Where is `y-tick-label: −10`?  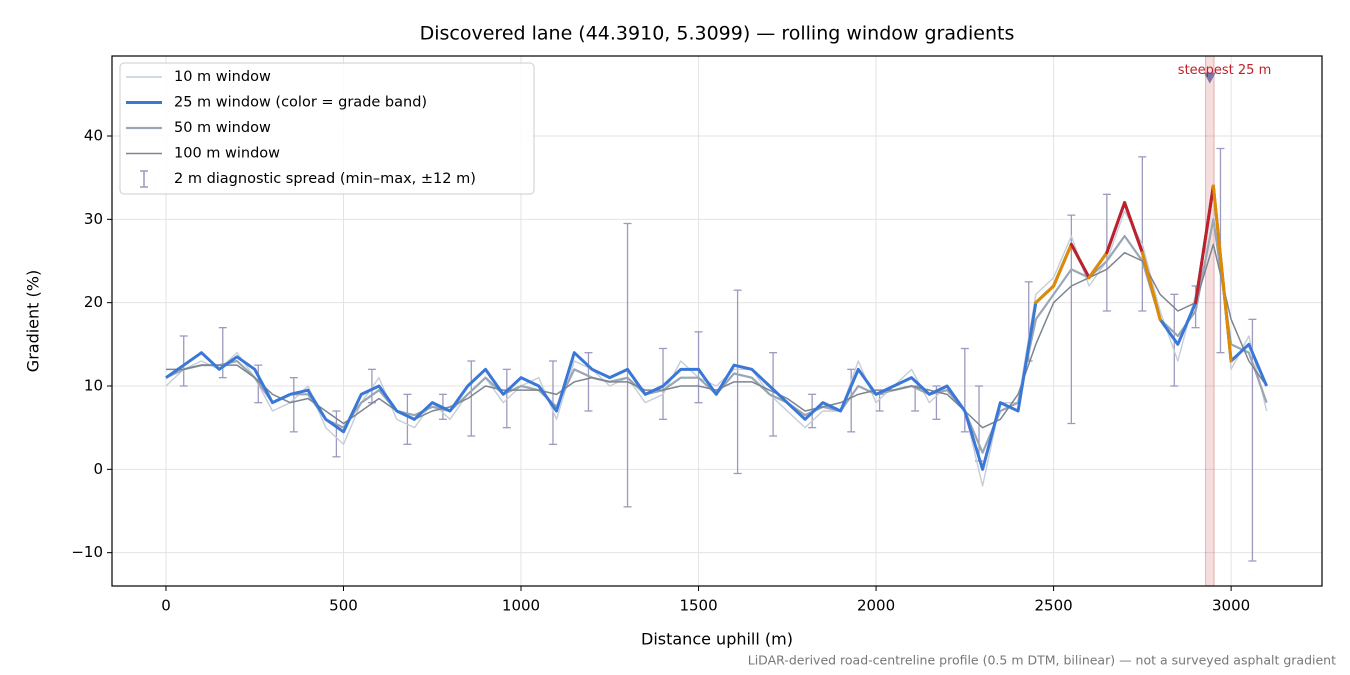 y-tick-label: −10 is located at coordinates (87, 552).